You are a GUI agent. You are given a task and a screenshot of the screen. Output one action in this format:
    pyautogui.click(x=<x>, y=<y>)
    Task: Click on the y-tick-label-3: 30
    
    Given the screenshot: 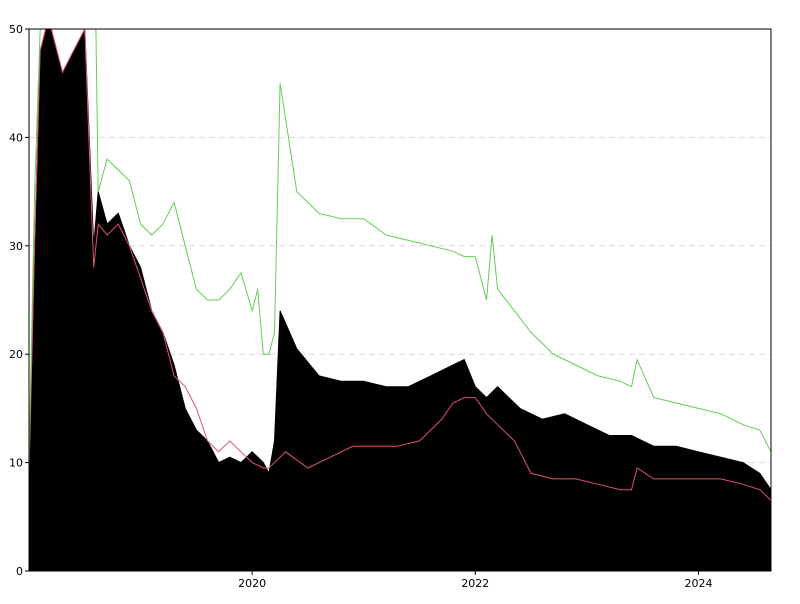 What is the action you would take?
    pyautogui.click(x=16, y=246)
    